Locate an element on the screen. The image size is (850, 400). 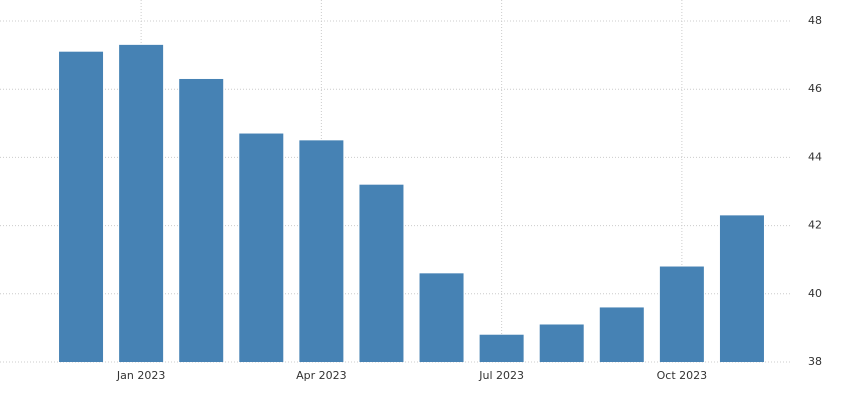
y-tick-label: 42 is located at coordinates (815, 225).